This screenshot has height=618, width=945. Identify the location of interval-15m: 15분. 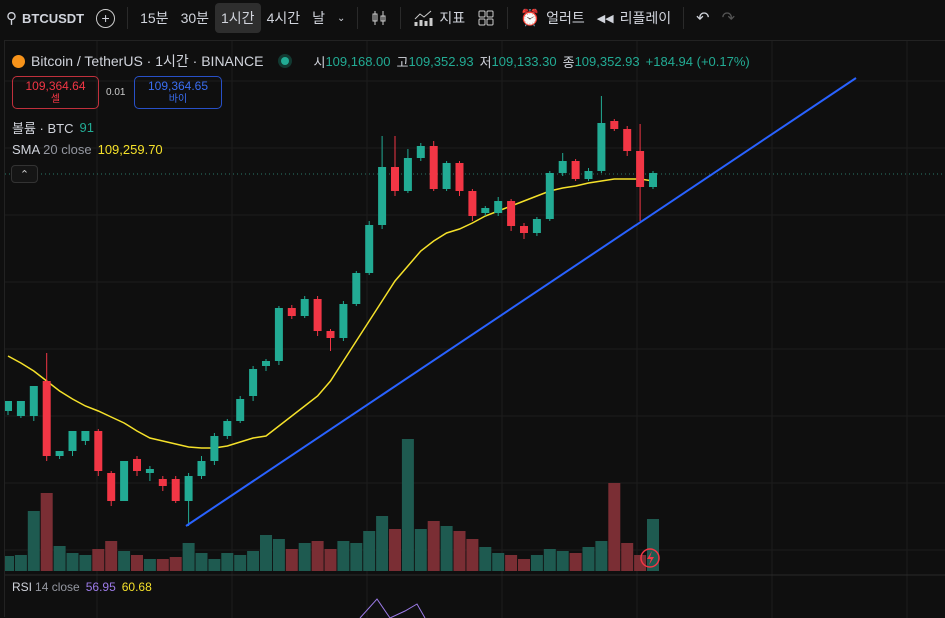
(154, 18).